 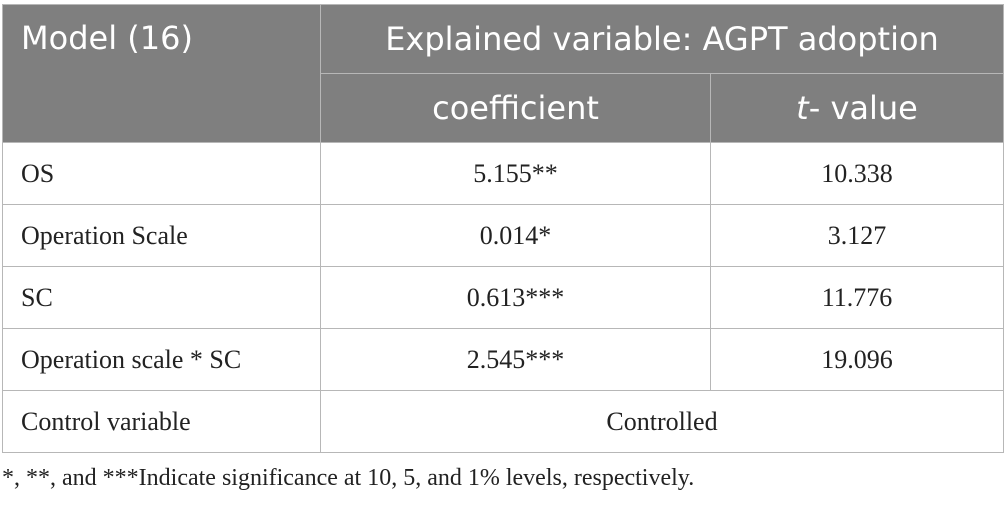 What do you see at coordinates (161, 235) in the screenshot?
I see `row-label: Operation Scale` at bounding box center [161, 235].